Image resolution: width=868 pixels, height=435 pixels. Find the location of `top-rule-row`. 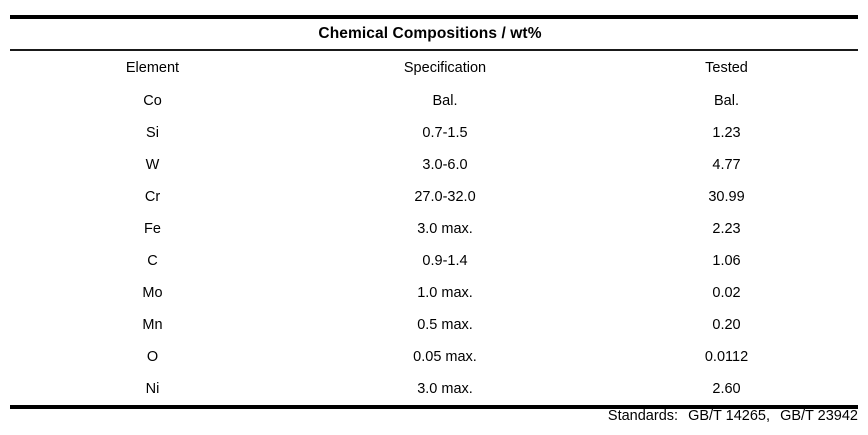

top-rule-row is located at coordinates (434, 17).